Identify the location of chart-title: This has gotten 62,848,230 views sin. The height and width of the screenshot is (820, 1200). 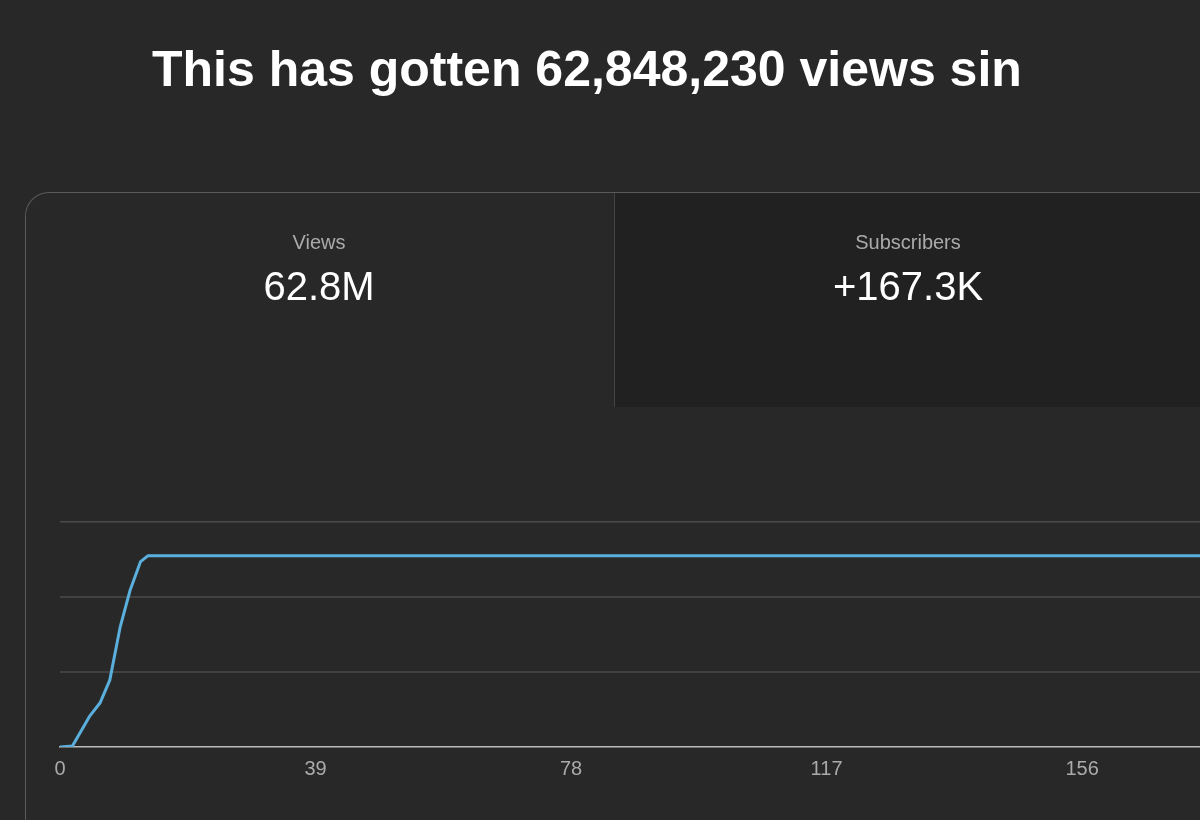
(587, 69).